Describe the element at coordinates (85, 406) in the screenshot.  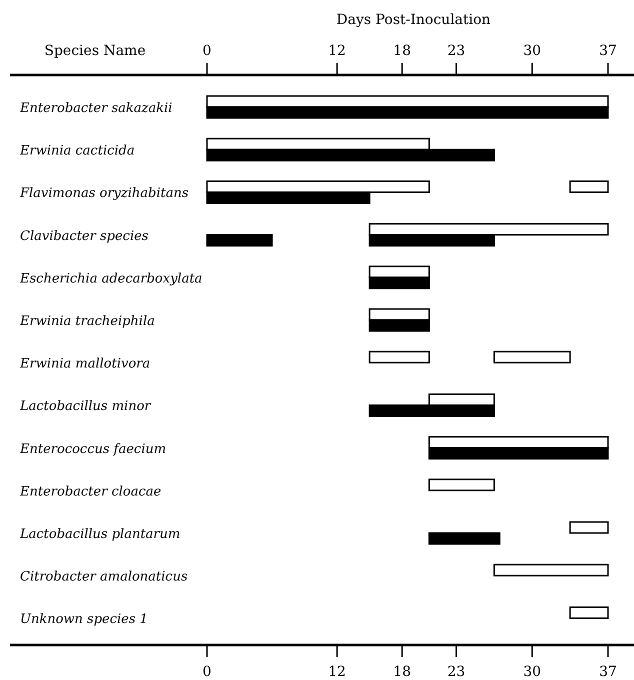
I see `y-tick-label: Lactobacillus minor` at that location.